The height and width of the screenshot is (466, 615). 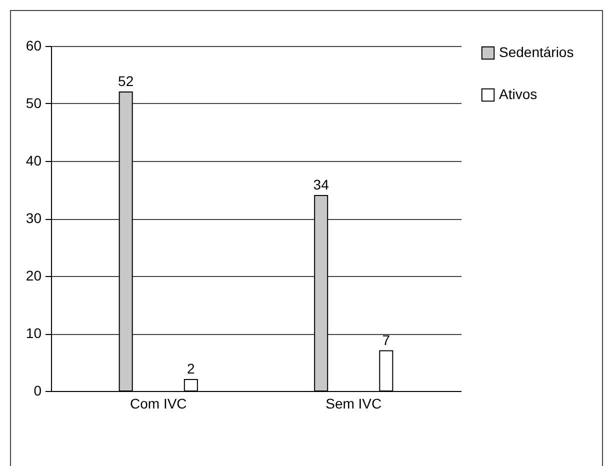 What do you see at coordinates (34, 333) in the screenshot?
I see `y-tick-label: 10` at bounding box center [34, 333].